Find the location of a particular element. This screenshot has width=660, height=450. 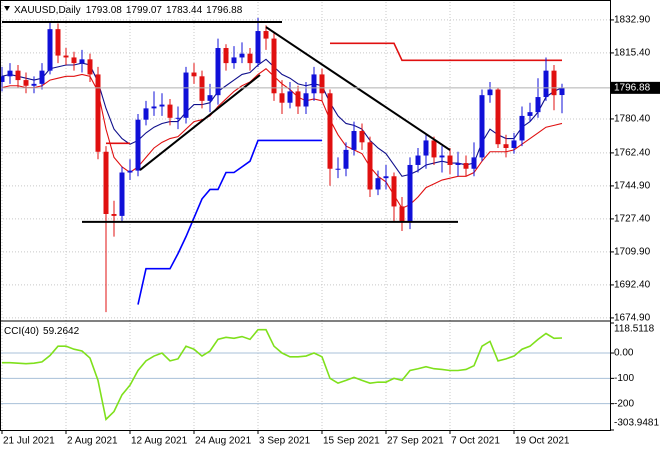

y-tick-label: -303.9481 is located at coordinates (636, 423).